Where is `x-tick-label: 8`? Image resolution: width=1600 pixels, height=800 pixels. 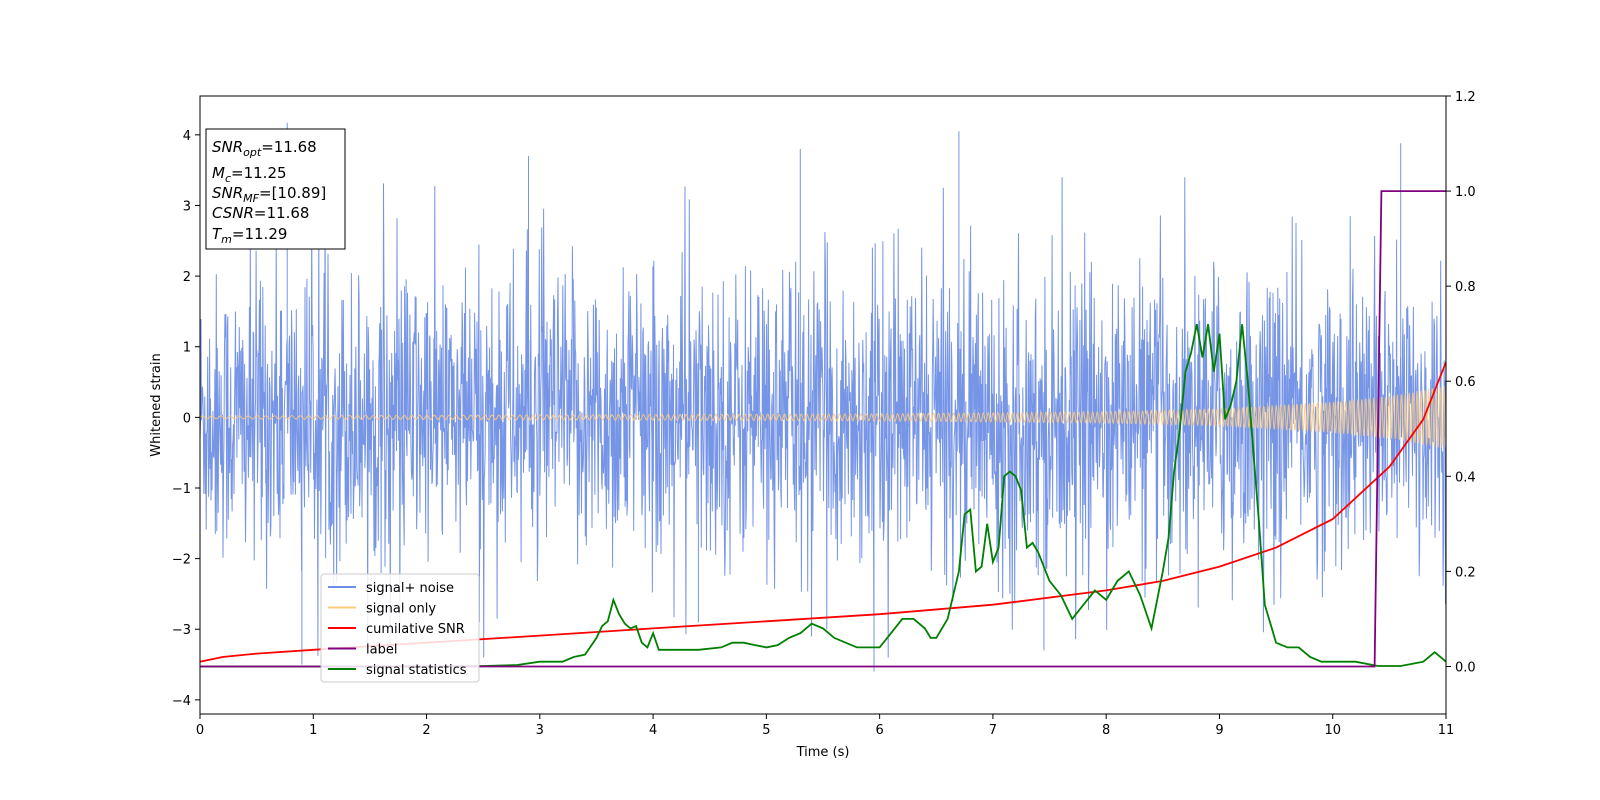
x-tick-label: 8 is located at coordinates (1106, 730).